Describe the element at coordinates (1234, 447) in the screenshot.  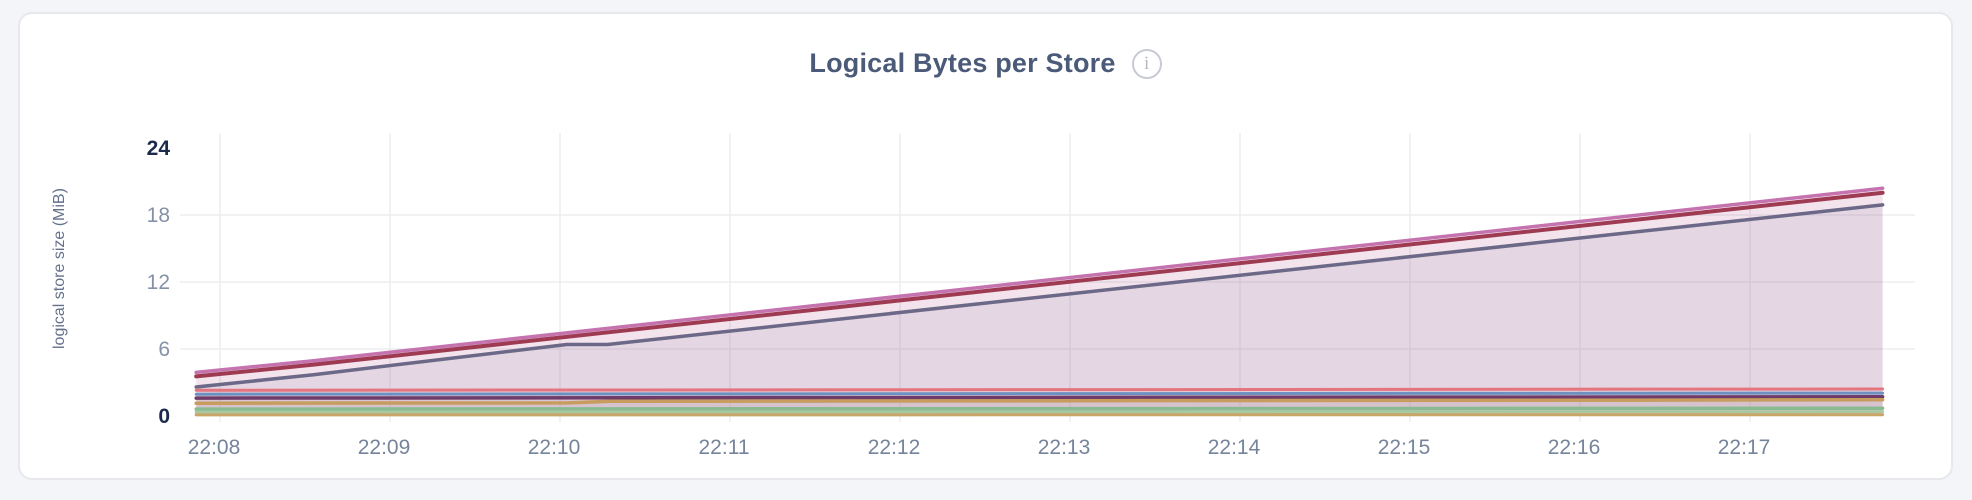
I see `x-tick-label: 22:14` at that location.